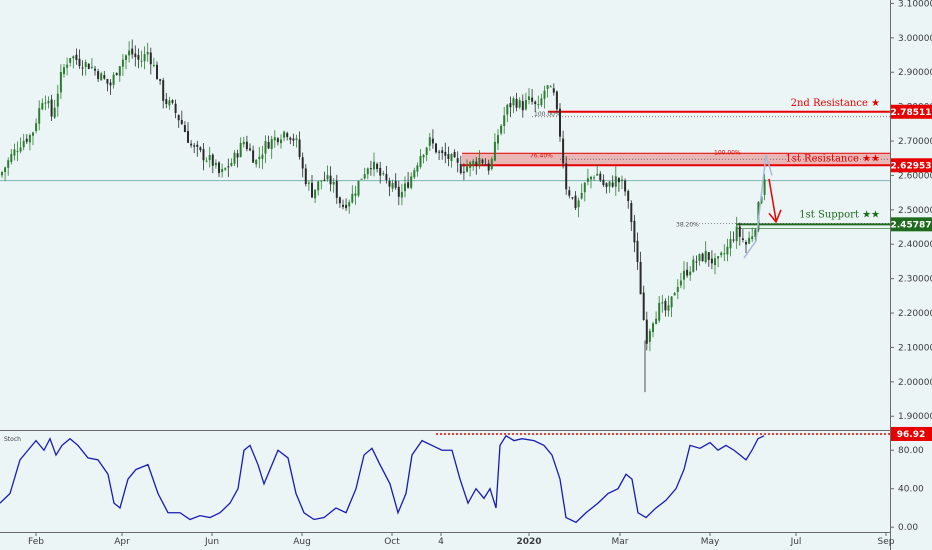  Describe the element at coordinates (915, 4) in the screenshot. I see `price-tick-label: 3.10000` at that location.